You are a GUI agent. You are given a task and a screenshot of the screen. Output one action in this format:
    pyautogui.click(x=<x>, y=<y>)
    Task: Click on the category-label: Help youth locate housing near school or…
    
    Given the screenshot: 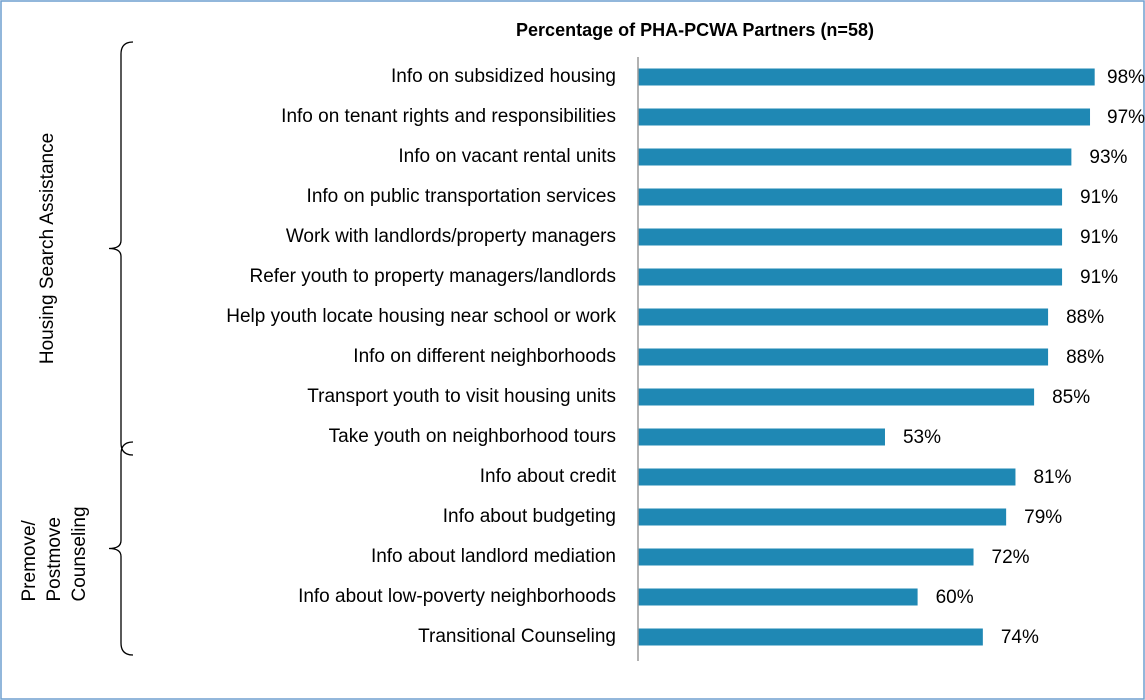 What is the action you would take?
    pyautogui.click(x=421, y=316)
    